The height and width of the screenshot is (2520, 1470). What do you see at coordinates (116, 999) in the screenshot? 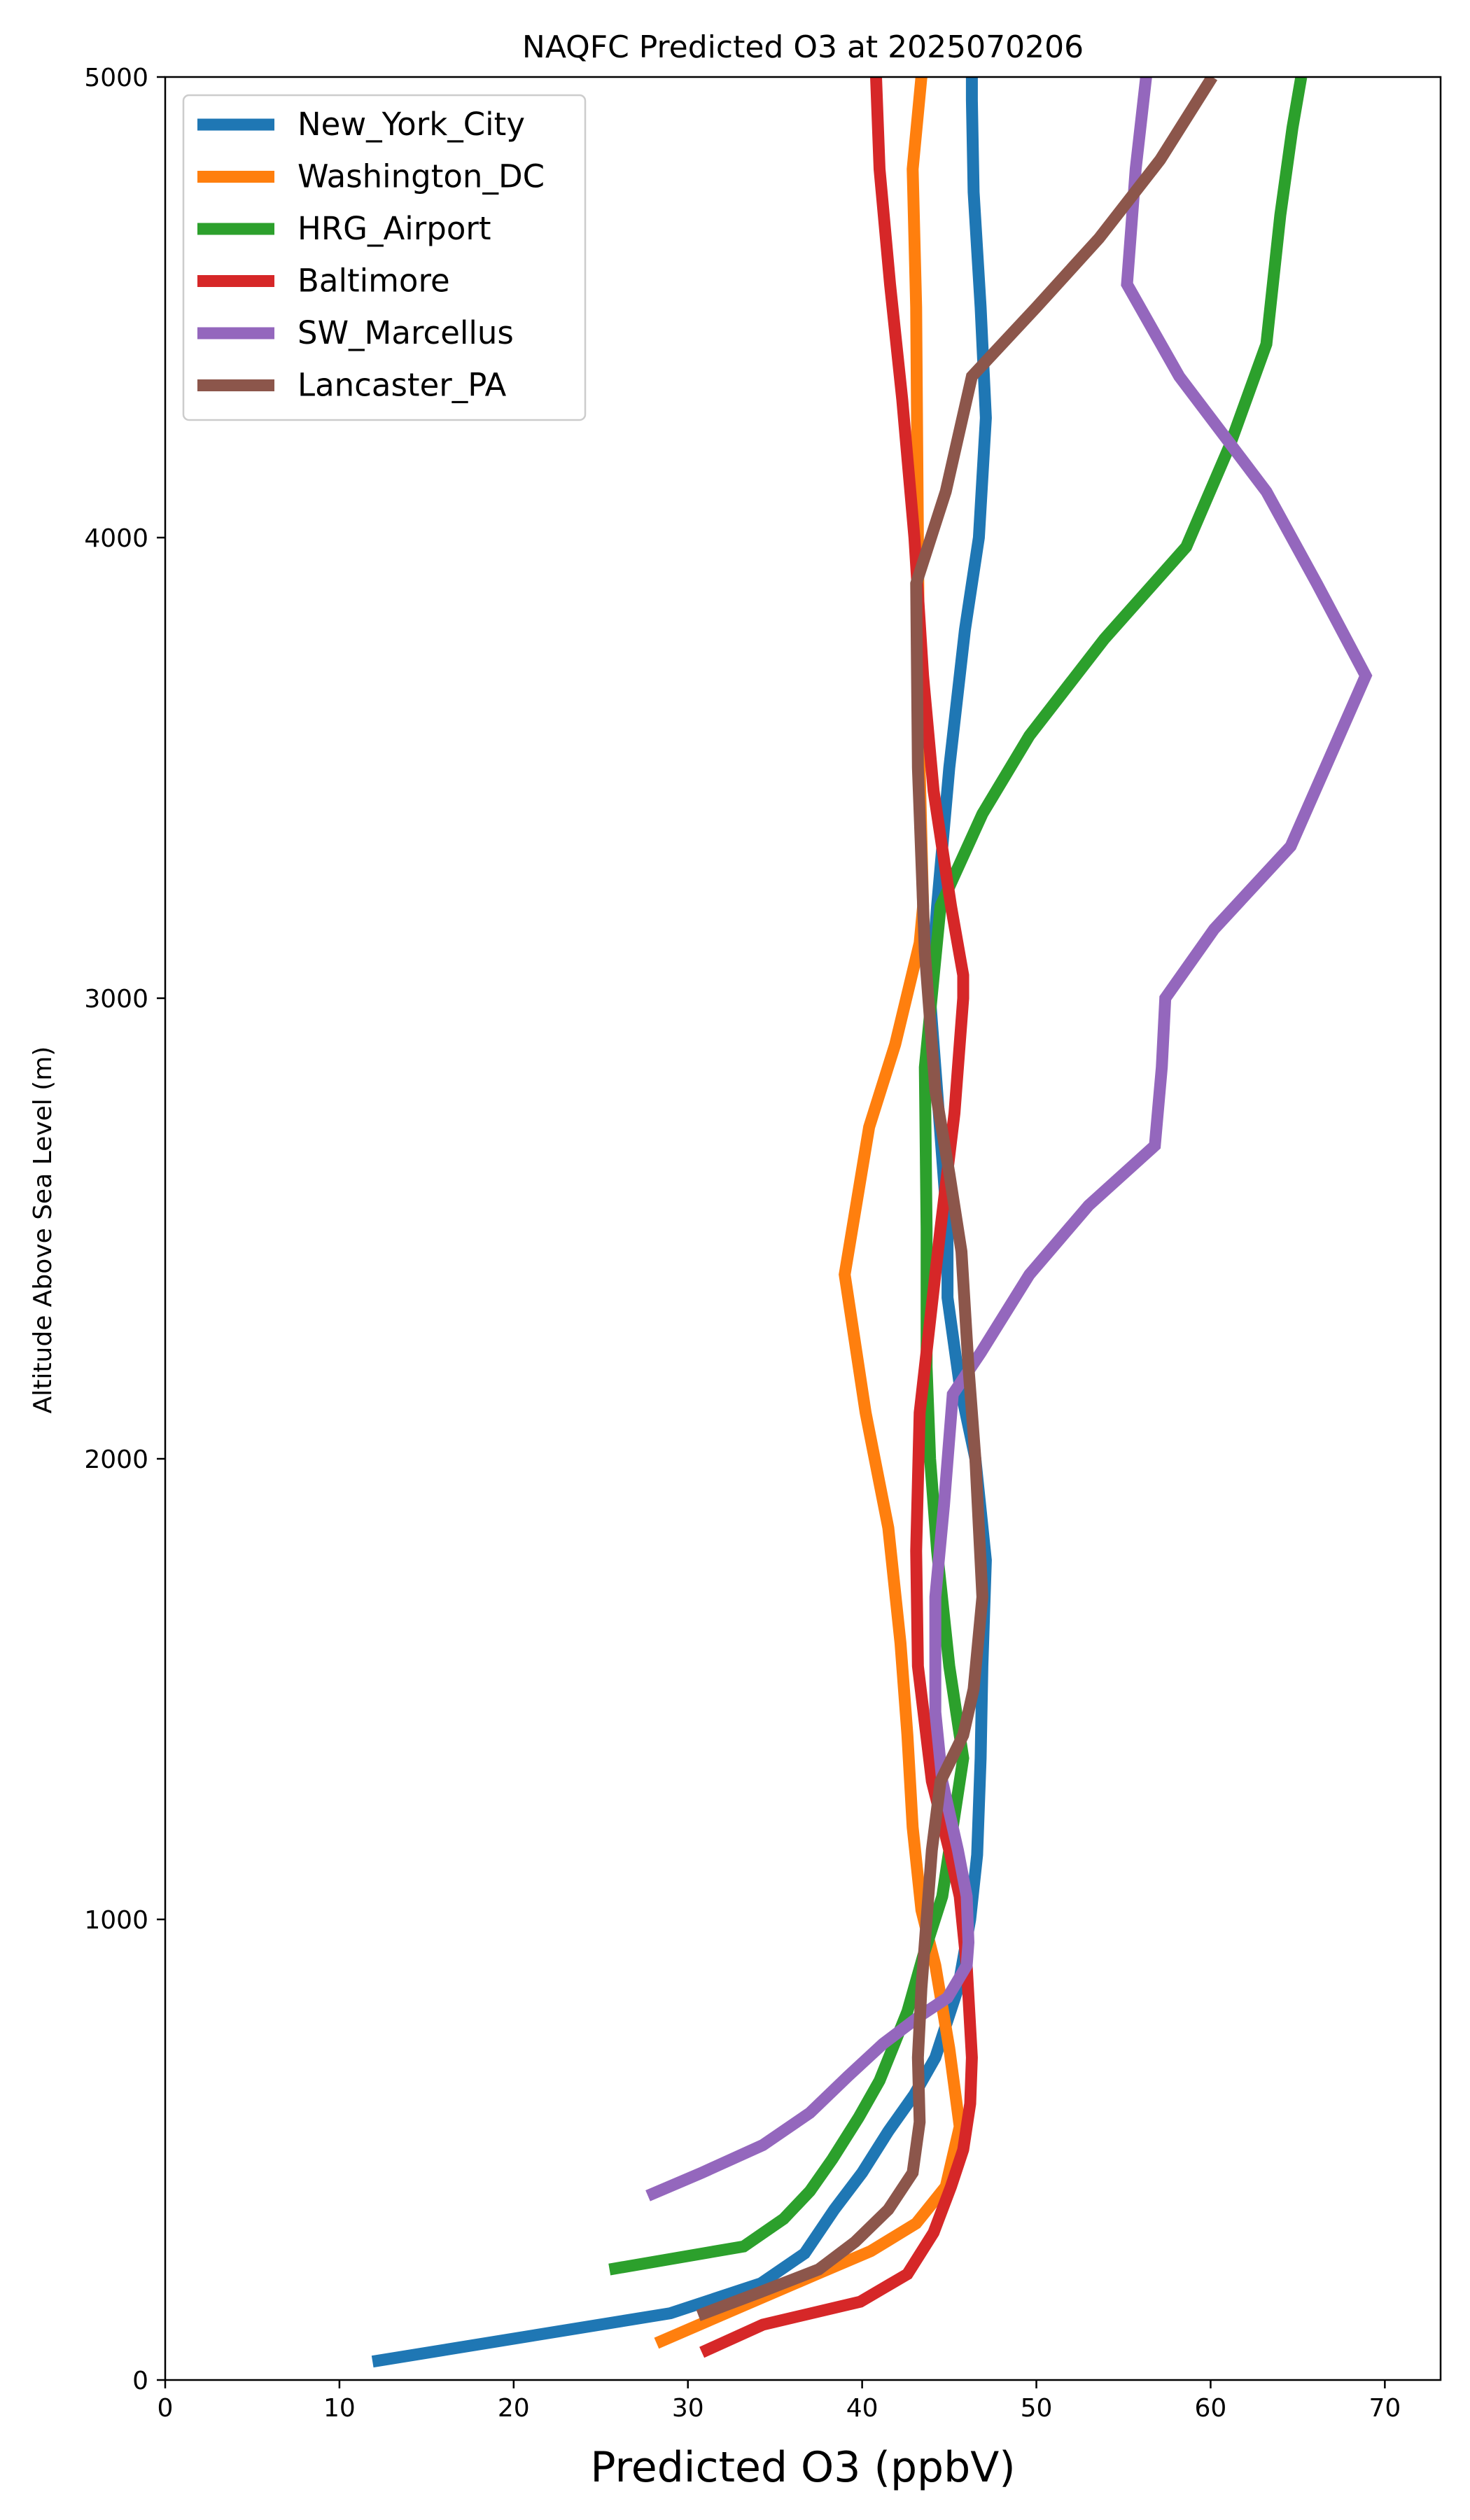
I see `y-tick-label: 3000` at bounding box center [116, 999].